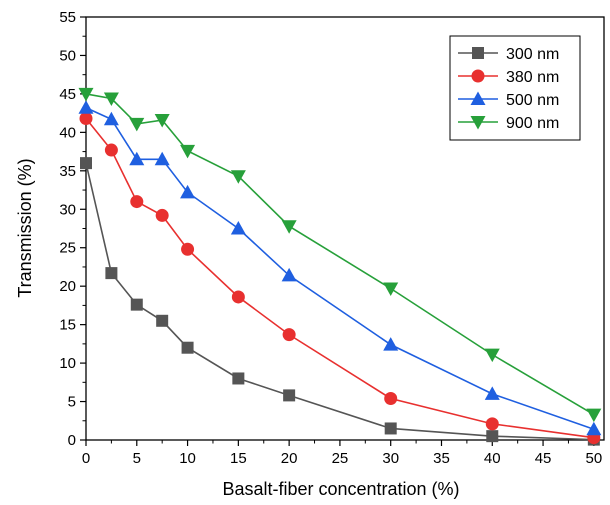 This screenshot has width=610, height=505. I want to click on y-tick-label: 40, so click(67, 132).